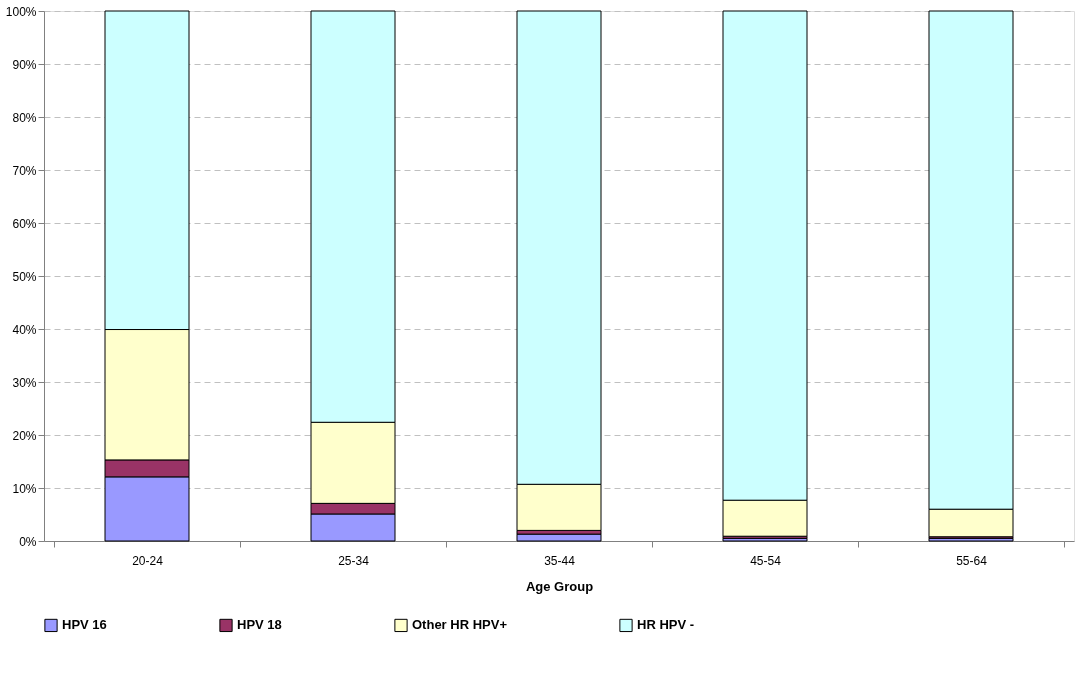 This screenshot has width=1090, height=673. I want to click on y-tick-label: 10%, so click(24, 488).